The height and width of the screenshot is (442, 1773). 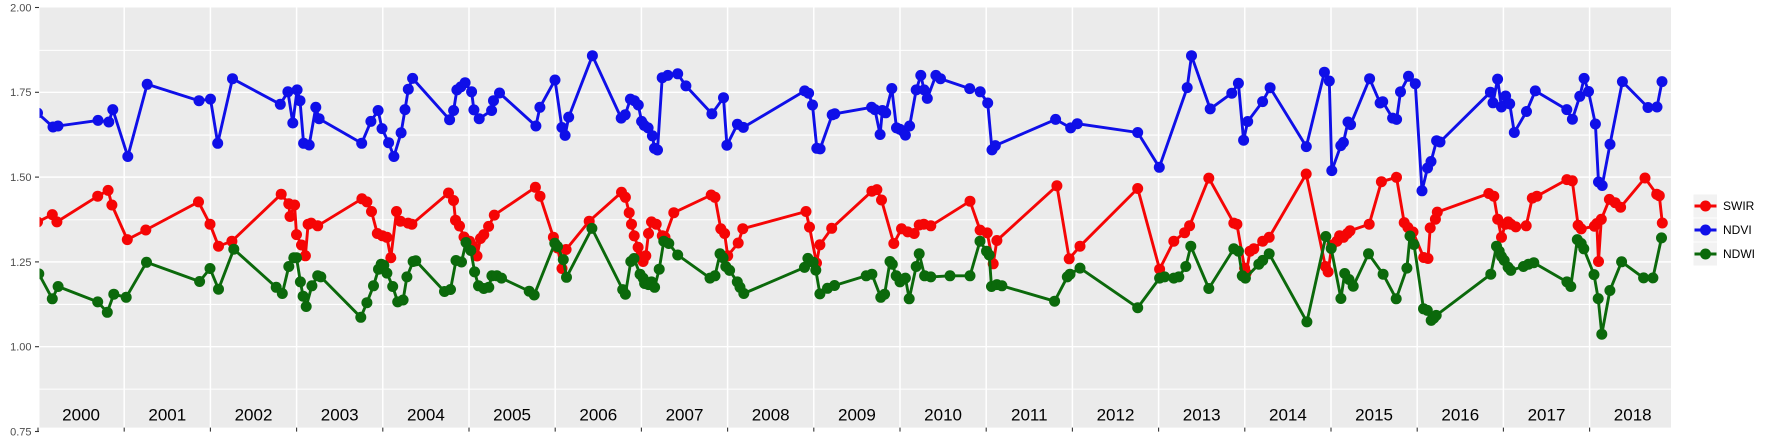 What do you see at coordinates (1116, 415) in the screenshot?
I see `svg-text: 2012` at bounding box center [1116, 415].